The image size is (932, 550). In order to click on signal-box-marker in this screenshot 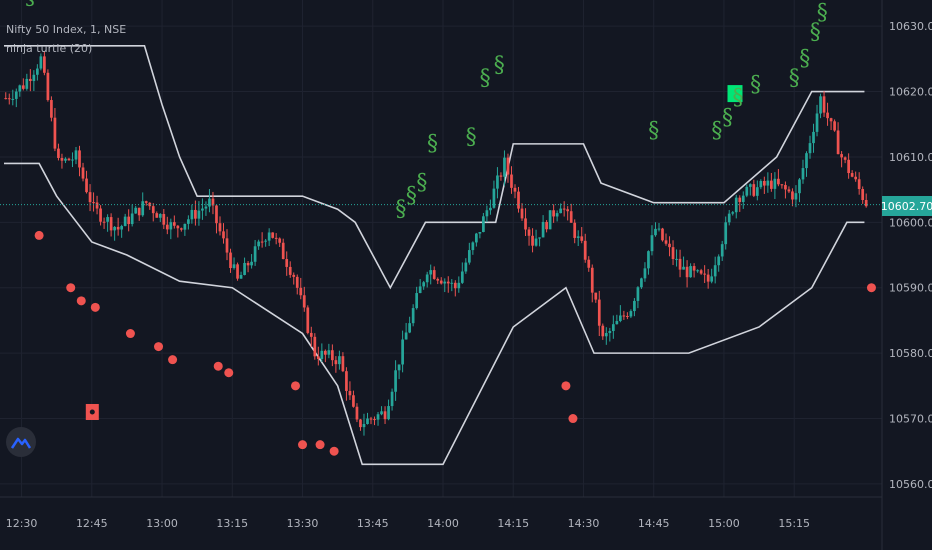, I will do `click(735, 94)`.